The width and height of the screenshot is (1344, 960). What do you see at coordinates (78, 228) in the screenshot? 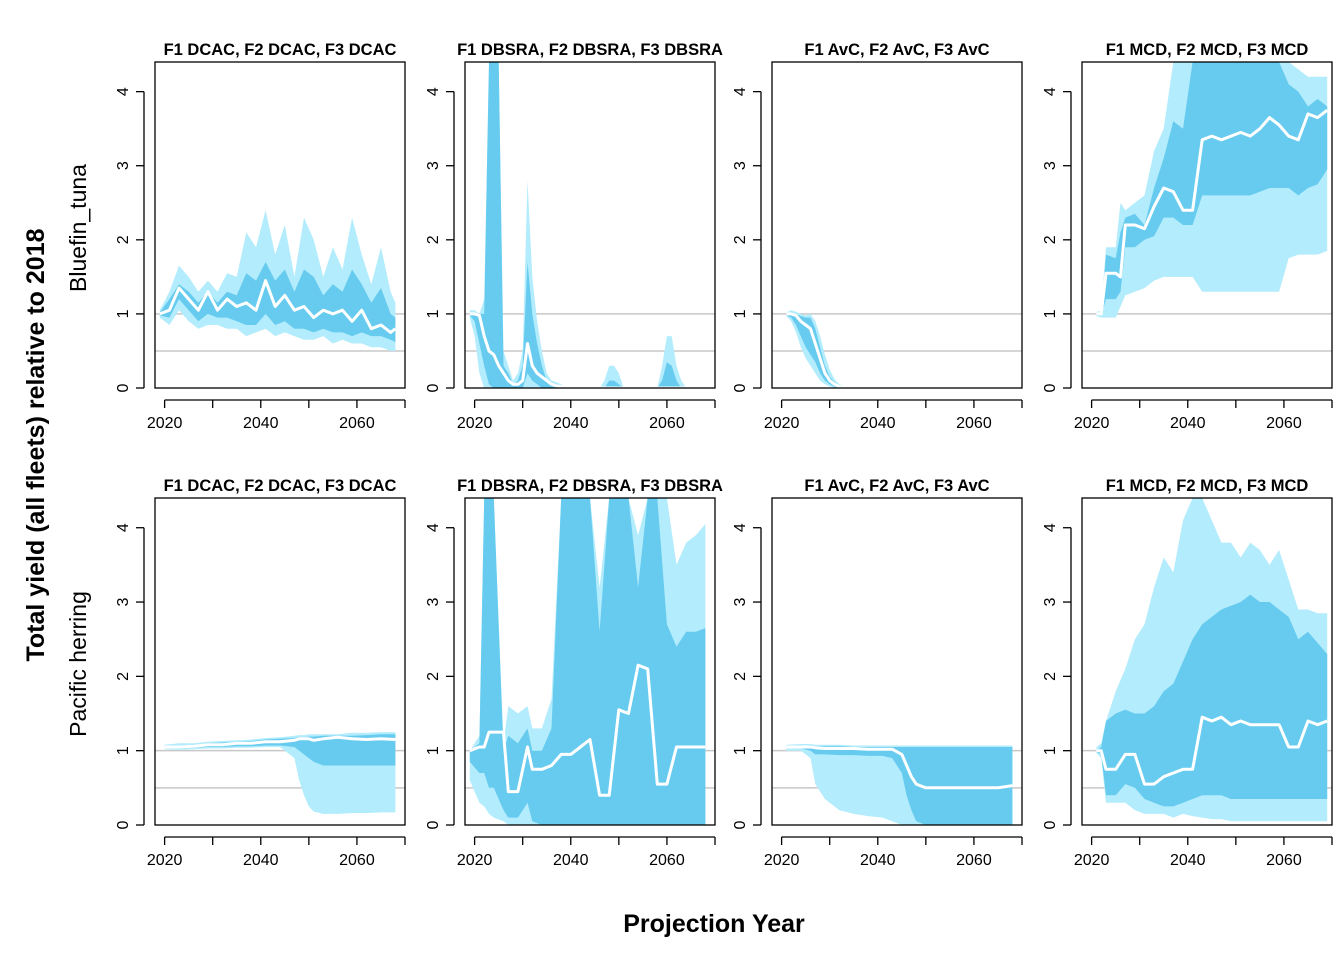
I see `row-label-bluefin-tuna: Bluefin_tuna` at bounding box center [78, 228].